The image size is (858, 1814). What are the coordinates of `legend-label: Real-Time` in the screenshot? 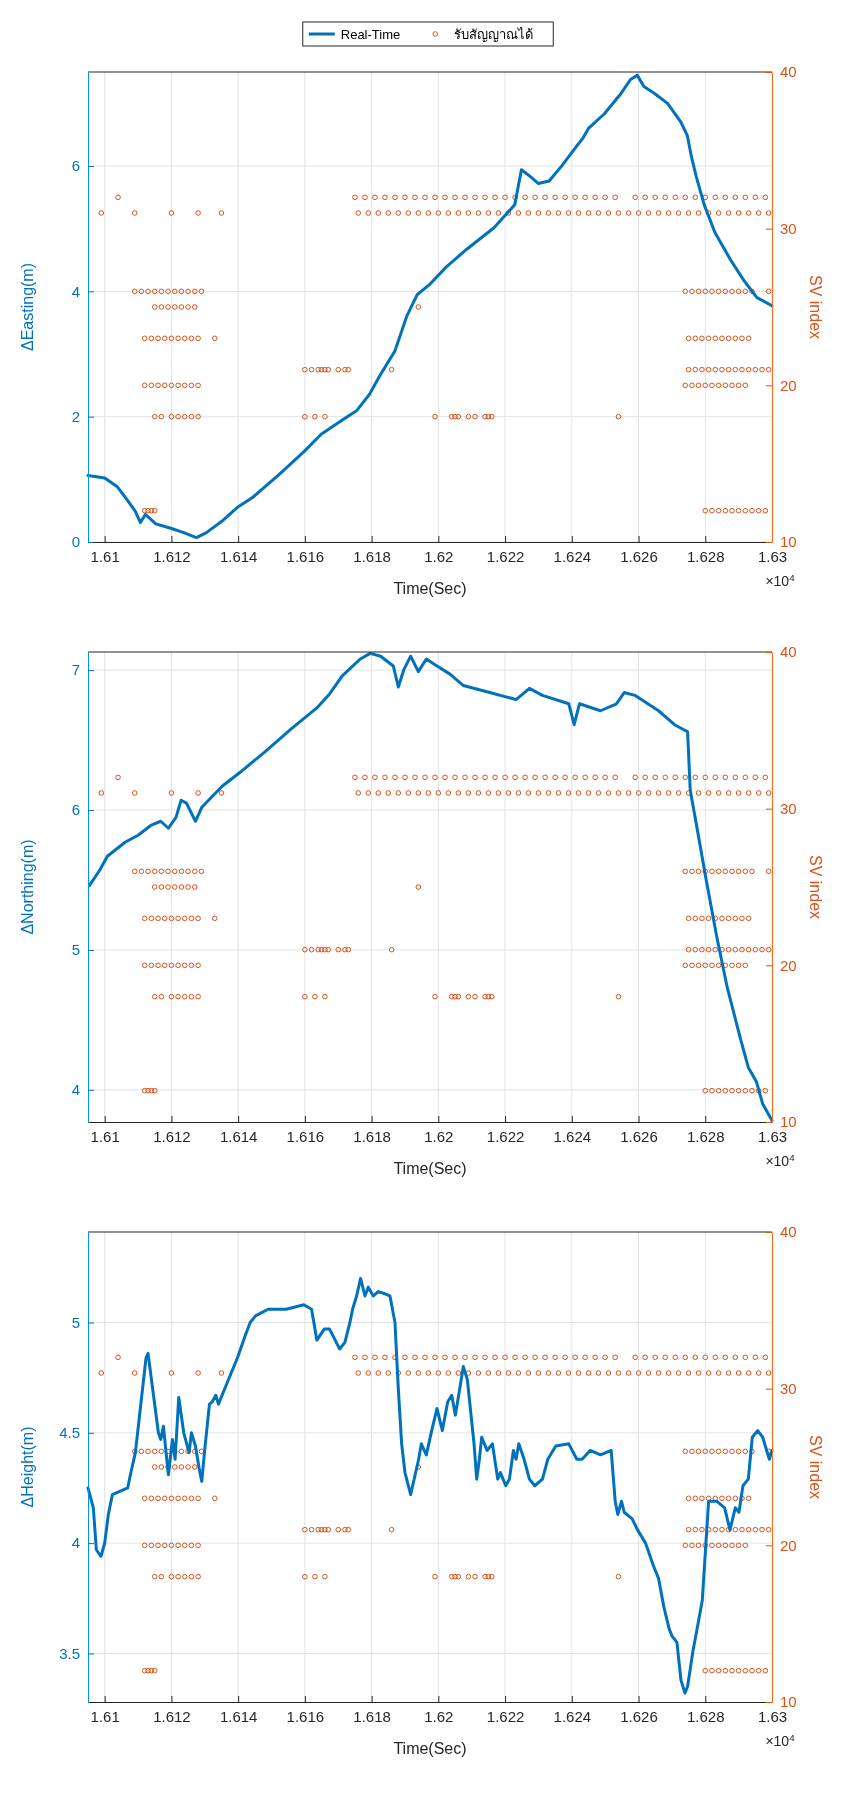 It's located at (370, 34).